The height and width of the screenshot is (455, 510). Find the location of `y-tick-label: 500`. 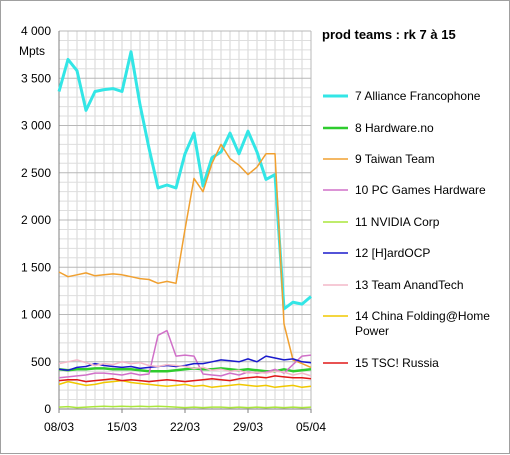

y-tick-label: 500 is located at coordinates (41, 362).